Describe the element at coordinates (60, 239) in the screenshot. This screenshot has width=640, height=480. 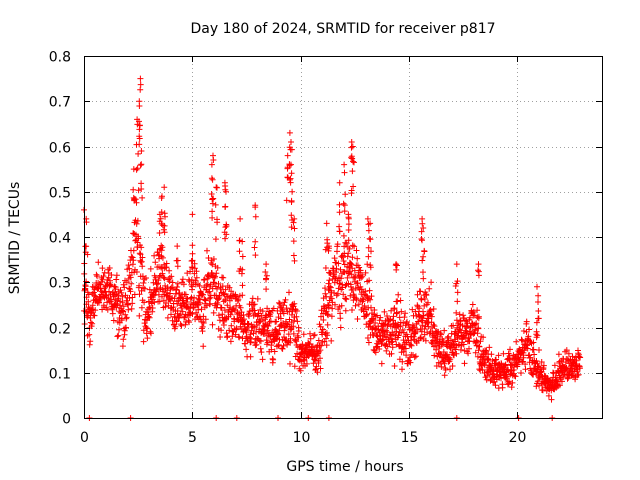
I see `y-tick-label: 0.4` at that location.